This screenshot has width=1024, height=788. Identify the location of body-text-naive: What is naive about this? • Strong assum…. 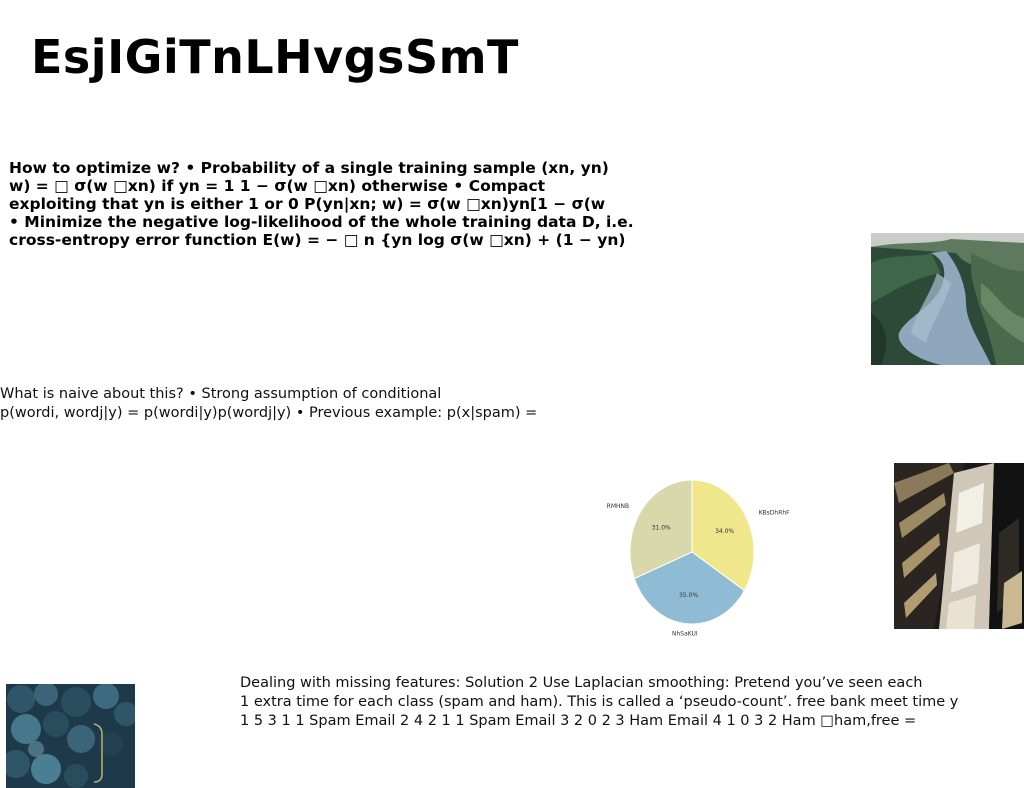
(280, 404).